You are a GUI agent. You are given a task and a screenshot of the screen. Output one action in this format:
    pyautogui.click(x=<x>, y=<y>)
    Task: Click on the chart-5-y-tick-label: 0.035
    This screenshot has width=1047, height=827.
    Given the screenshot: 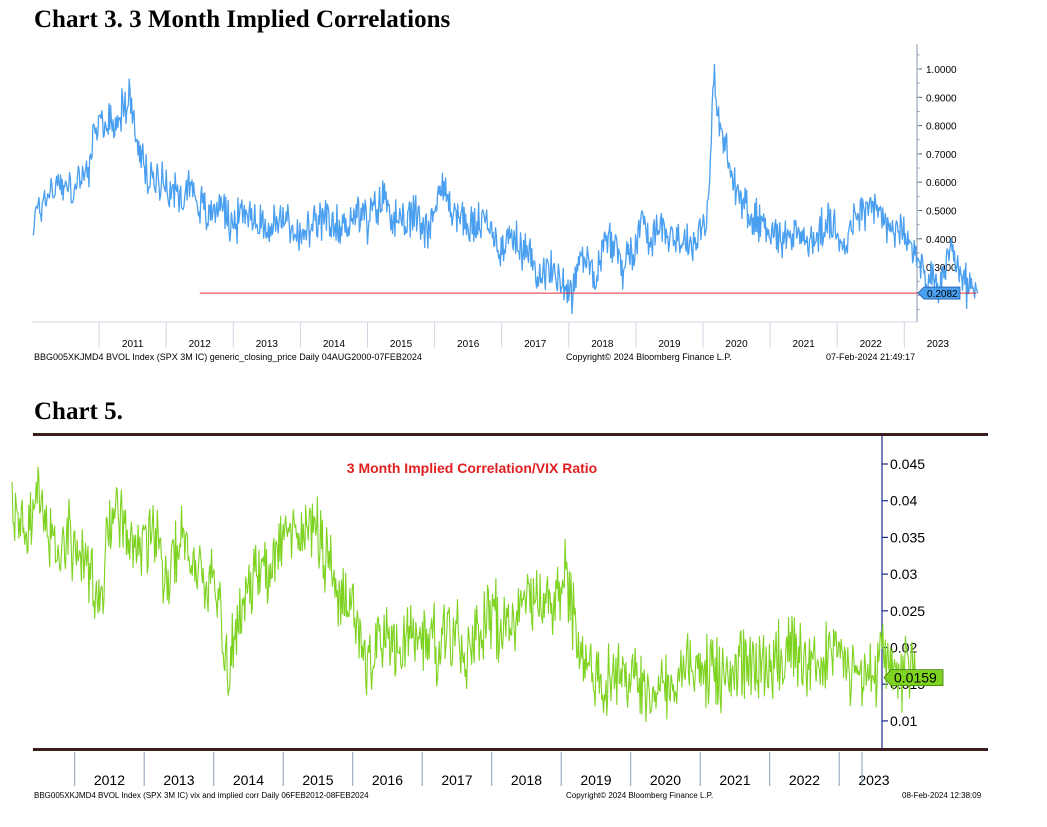 What is the action you would take?
    pyautogui.click(x=907, y=537)
    